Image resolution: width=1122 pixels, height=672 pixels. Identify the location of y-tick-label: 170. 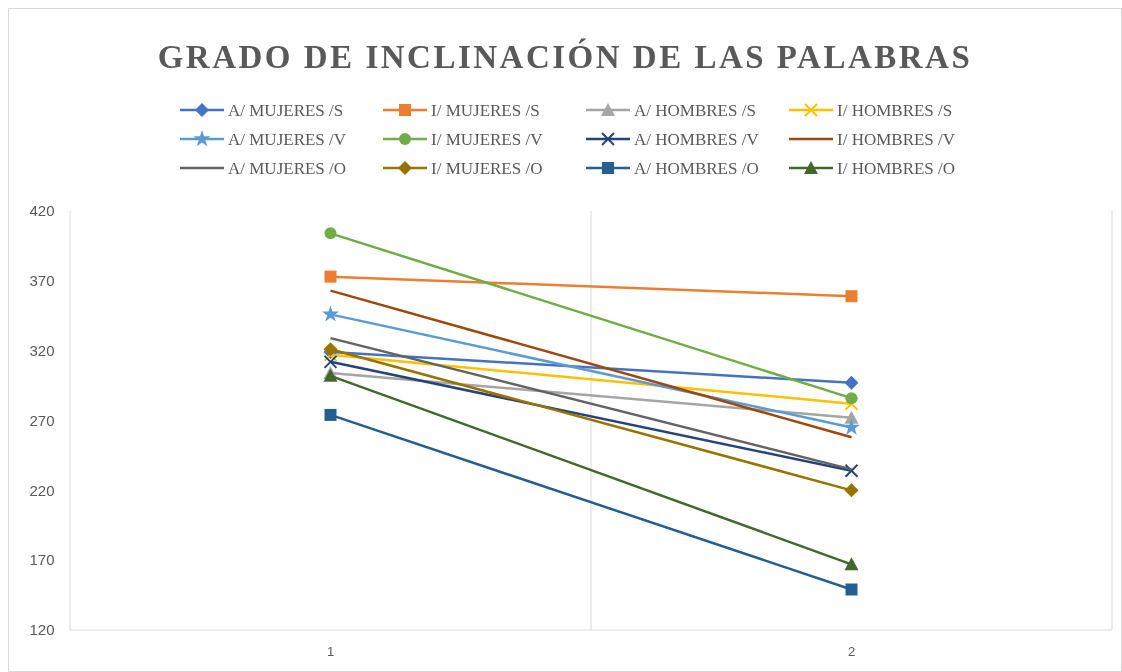
(42, 560).